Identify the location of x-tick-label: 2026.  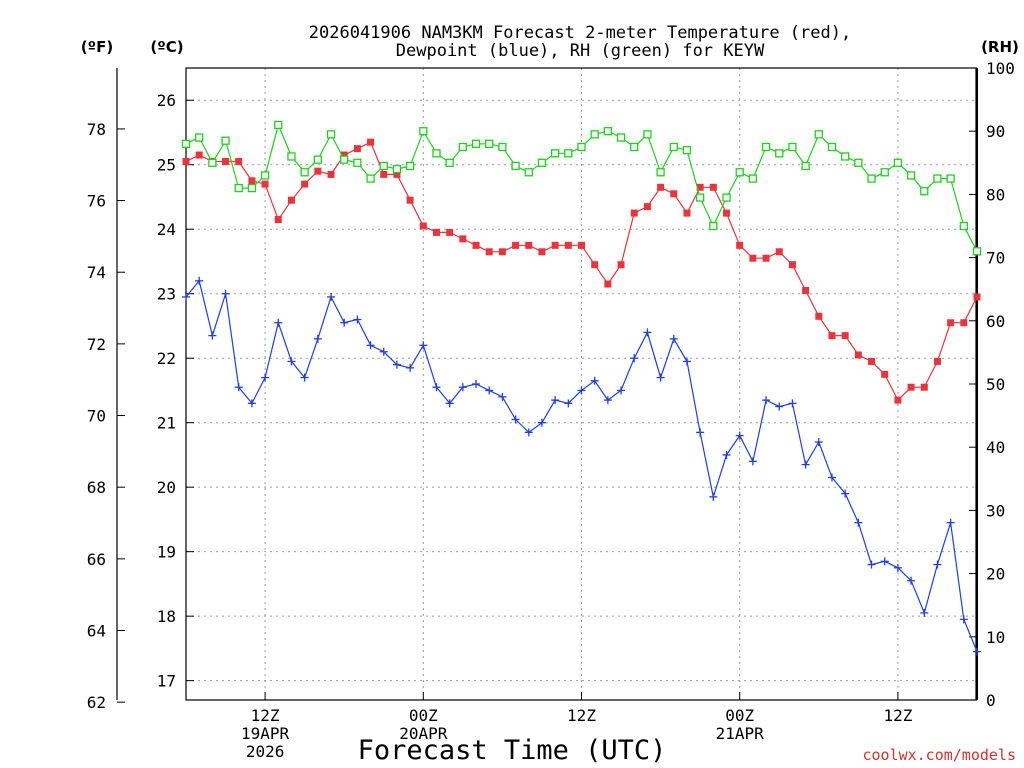
(265, 751).